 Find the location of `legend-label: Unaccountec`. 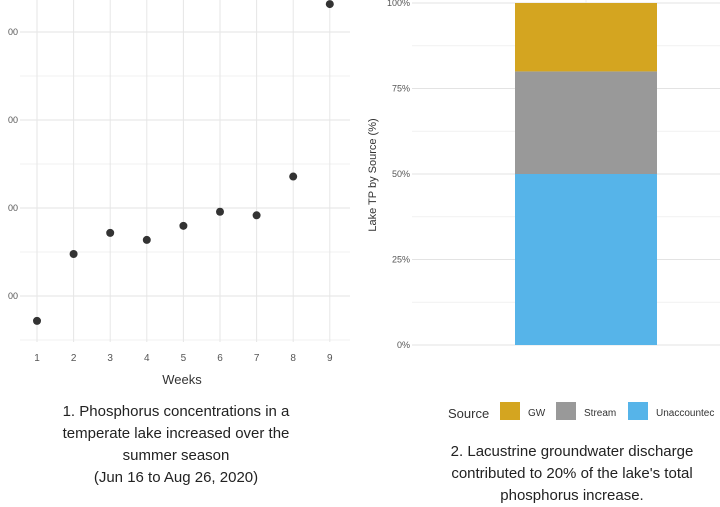

legend-label: Unaccountec is located at coordinates (685, 413).